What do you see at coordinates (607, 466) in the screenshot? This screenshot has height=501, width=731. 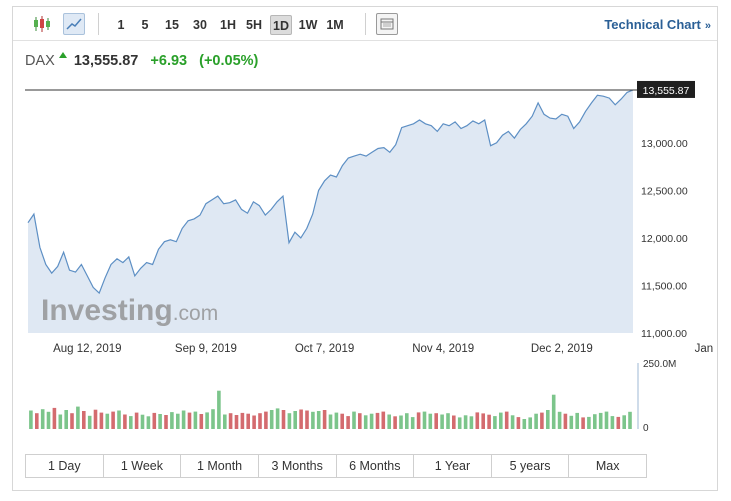 I see `range-max: Max` at bounding box center [607, 466].